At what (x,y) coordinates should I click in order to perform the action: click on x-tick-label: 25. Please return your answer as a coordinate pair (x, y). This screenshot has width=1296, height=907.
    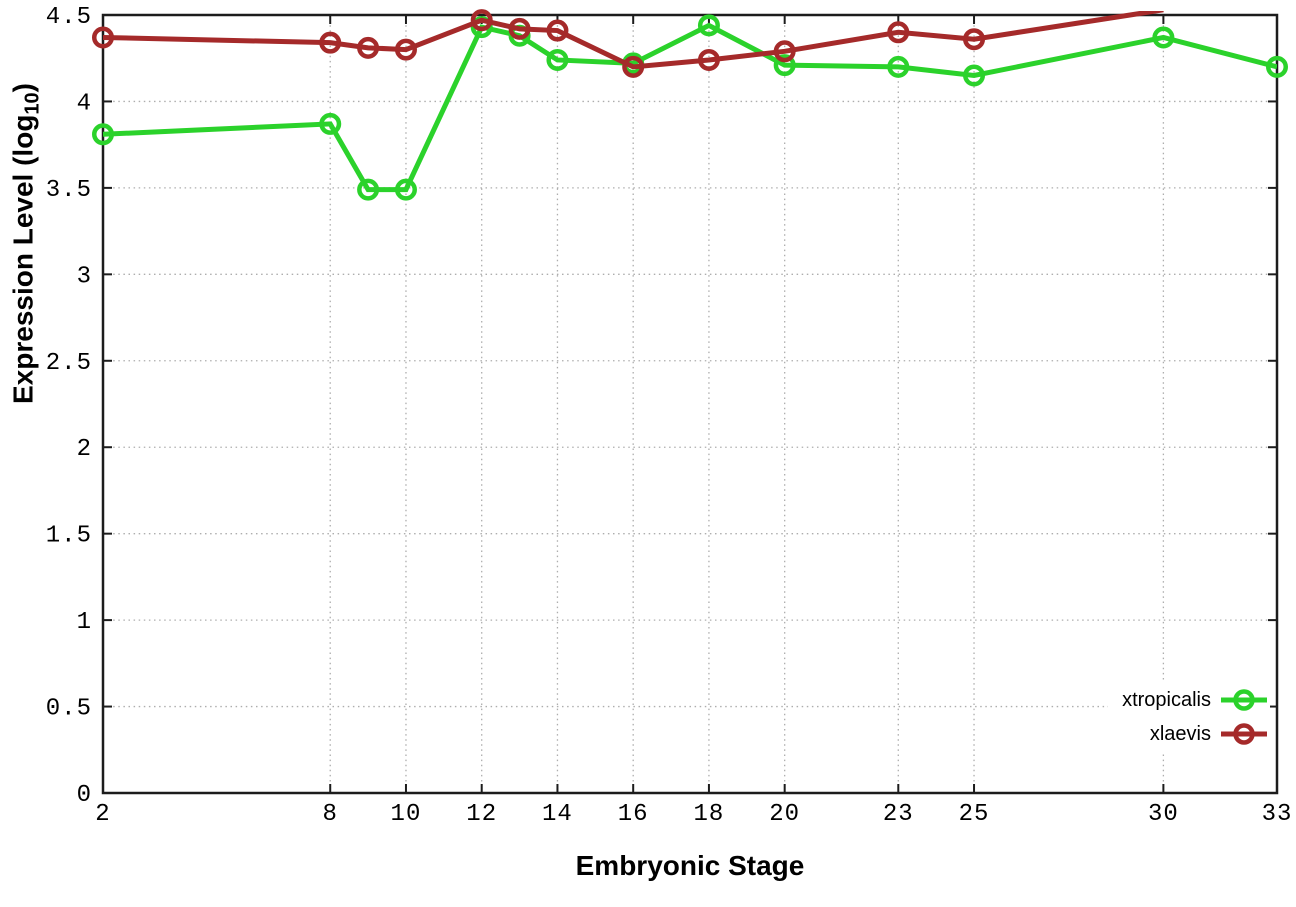
    Looking at the image, I should click on (974, 814).